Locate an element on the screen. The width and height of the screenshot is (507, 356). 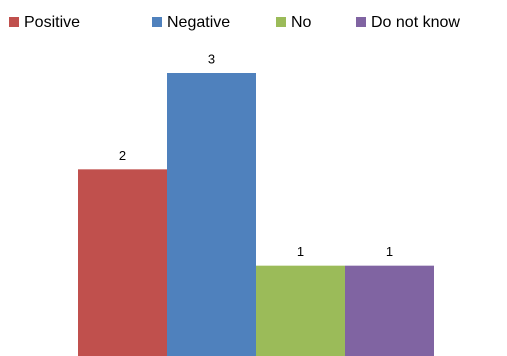
legend-label: Positive is located at coordinates (52, 22).